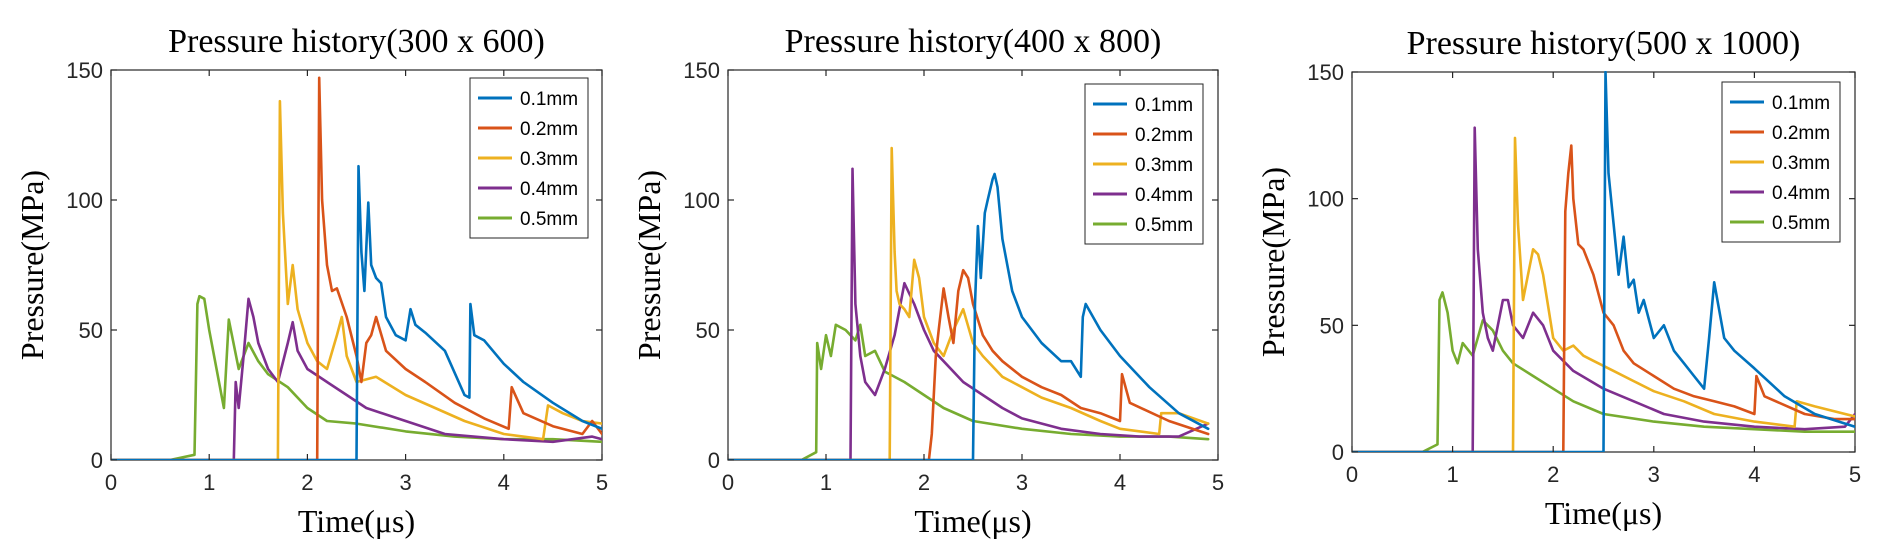 This screenshot has height=552, width=1883. Describe the element at coordinates (1604, 43) in the screenshot. I see `chart-title: Pressure history(500 x 1000)` at that location.